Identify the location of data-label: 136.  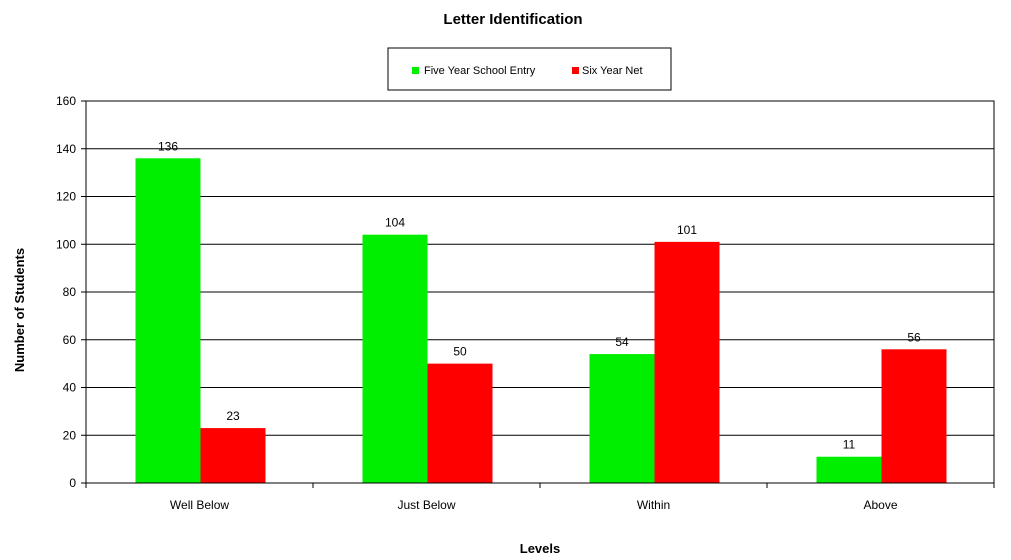
(168, 146).